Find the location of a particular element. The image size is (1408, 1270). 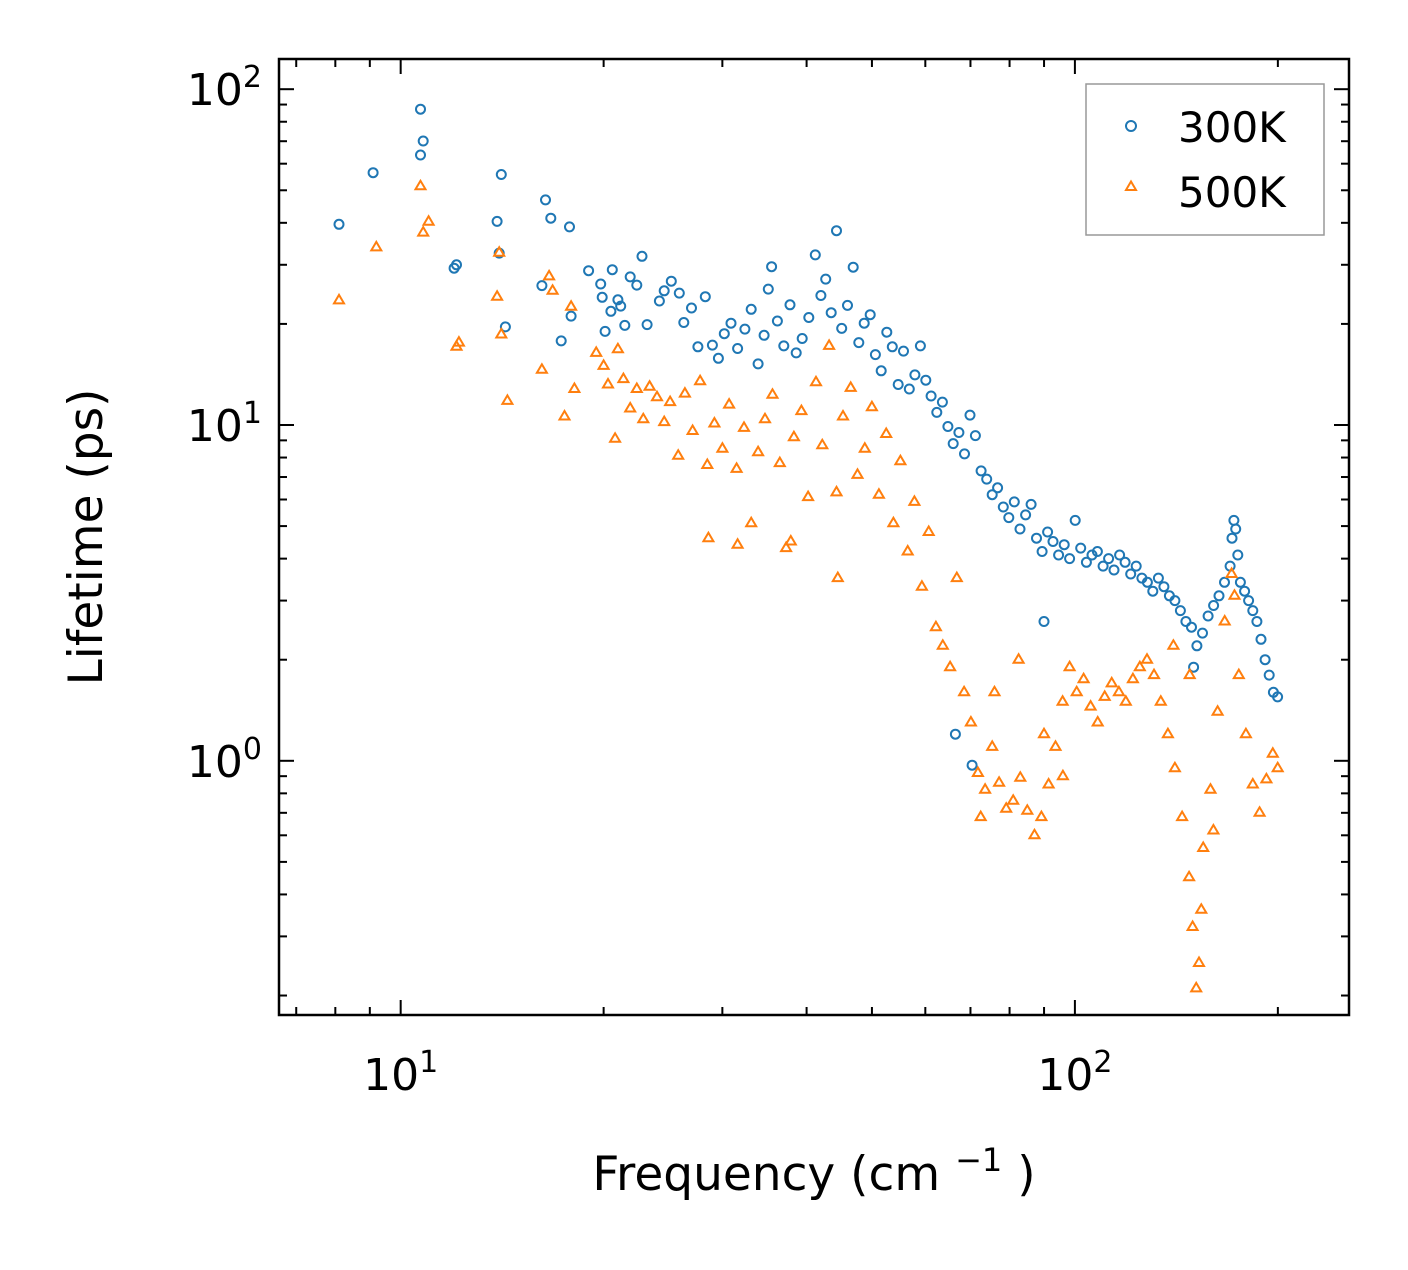

y-tick-label: 101 is located at coordinates (224, 424).